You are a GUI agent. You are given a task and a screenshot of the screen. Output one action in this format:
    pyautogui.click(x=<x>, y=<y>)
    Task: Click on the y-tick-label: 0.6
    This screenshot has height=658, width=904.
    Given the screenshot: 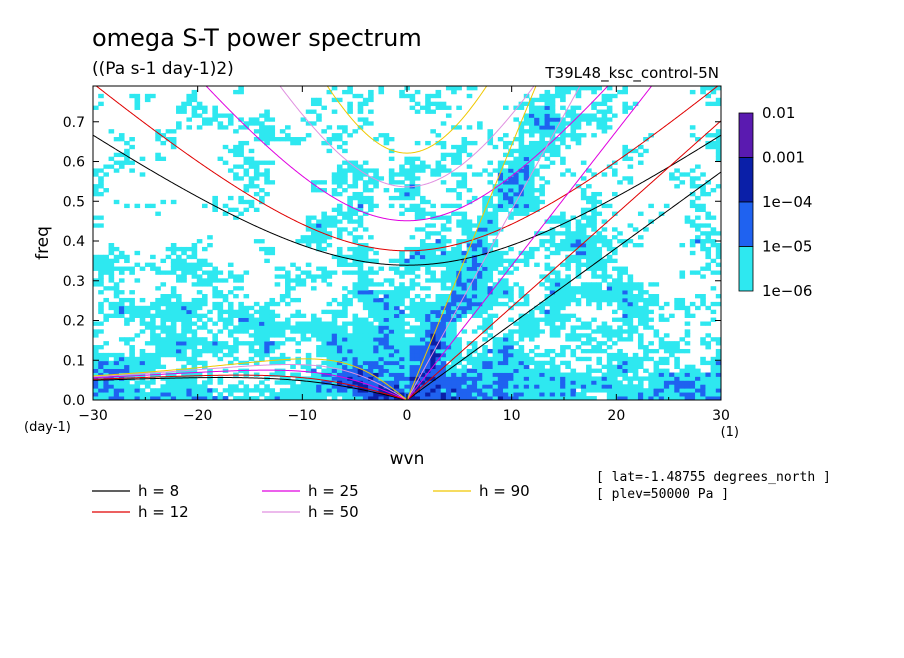 What is the action you would take?
    pyautogui.click(x=74, y=163)
    